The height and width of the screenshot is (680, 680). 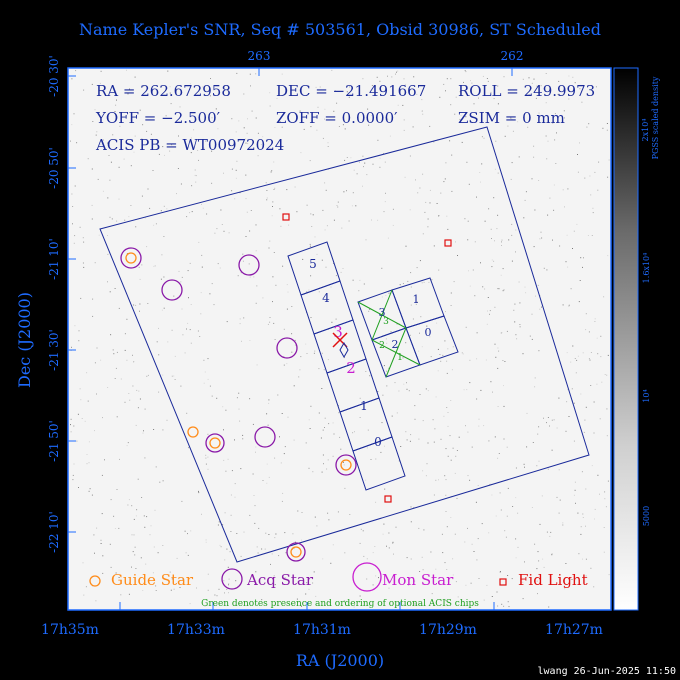 I want to click on y-tick-5: -21 50', so click(x=54, y=441).